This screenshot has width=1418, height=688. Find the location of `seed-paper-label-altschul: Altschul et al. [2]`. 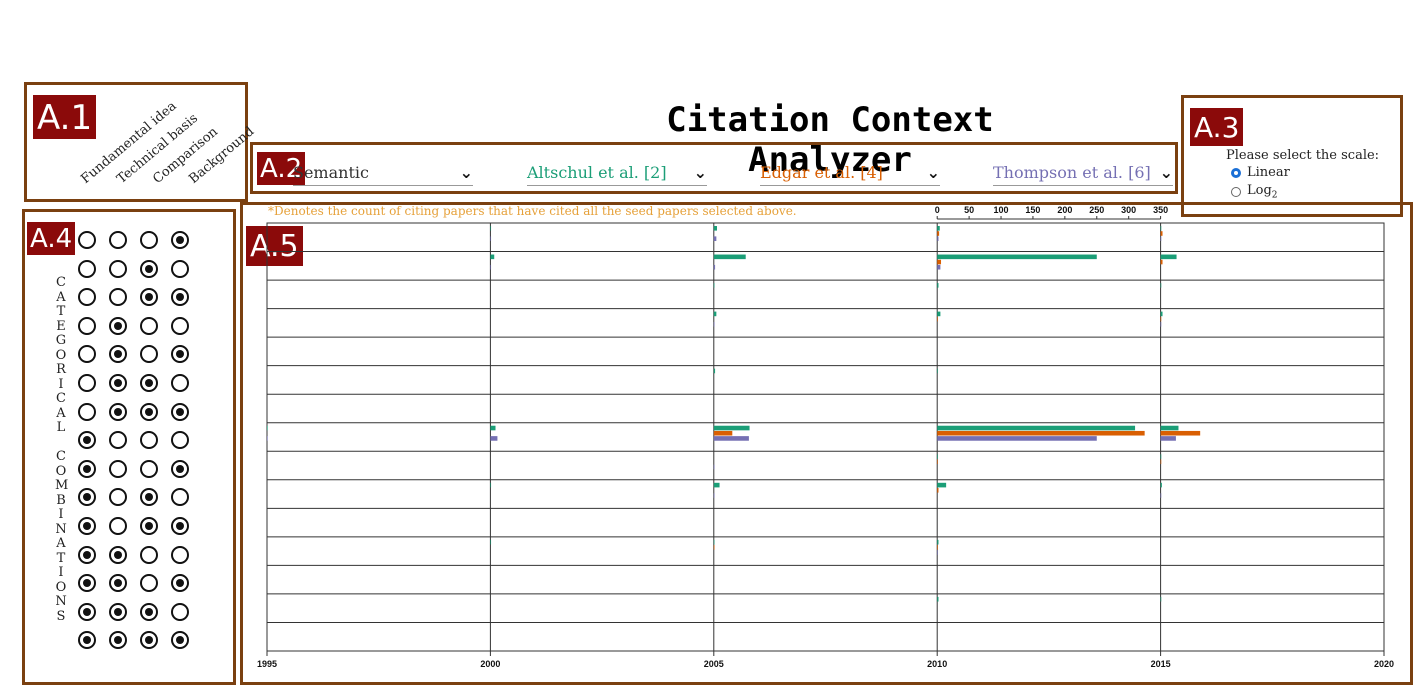

seed-paper-label-altschul: Altschul et al. [2] is located at coordinates (597, 172).